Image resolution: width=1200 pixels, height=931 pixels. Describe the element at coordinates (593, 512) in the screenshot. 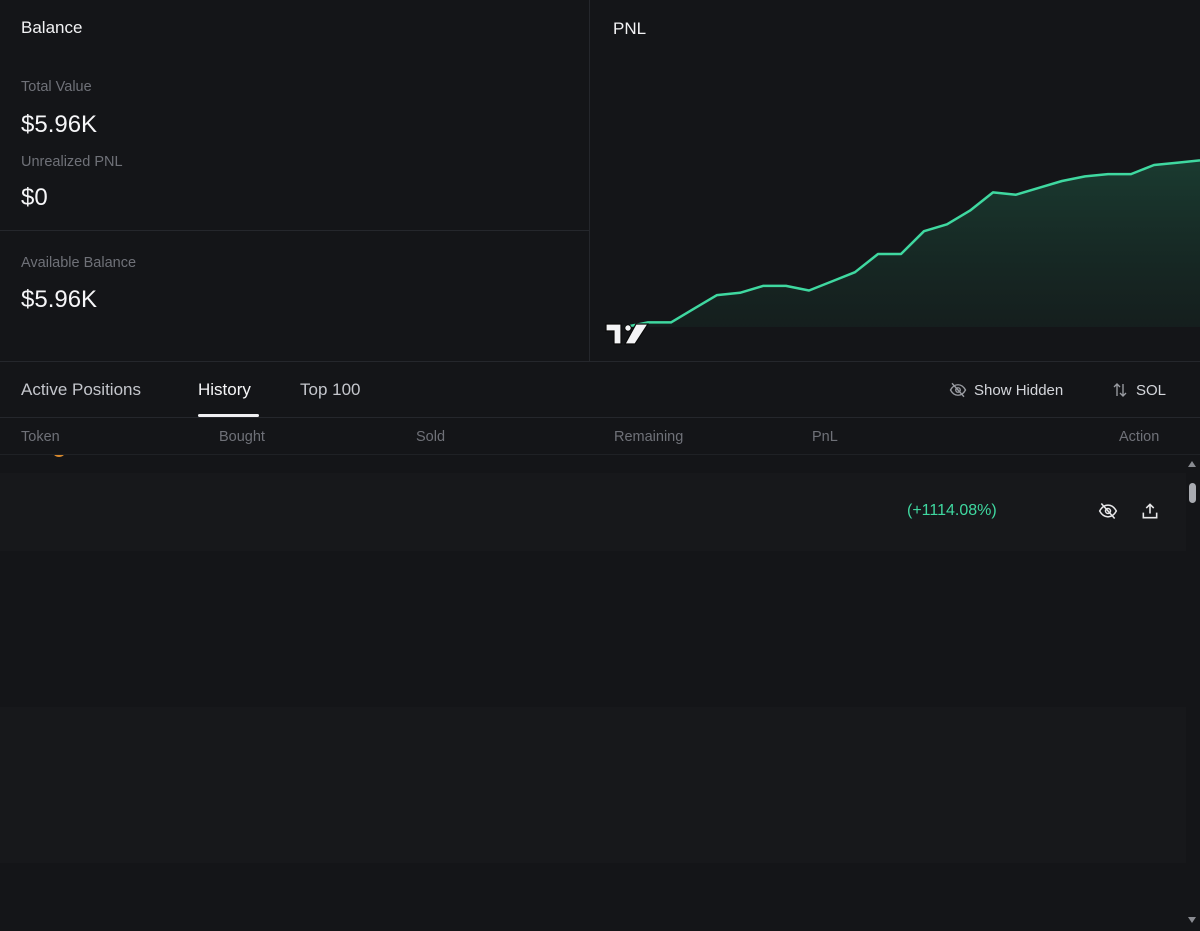

I see `table-row: (+1114.08%)` at that location.